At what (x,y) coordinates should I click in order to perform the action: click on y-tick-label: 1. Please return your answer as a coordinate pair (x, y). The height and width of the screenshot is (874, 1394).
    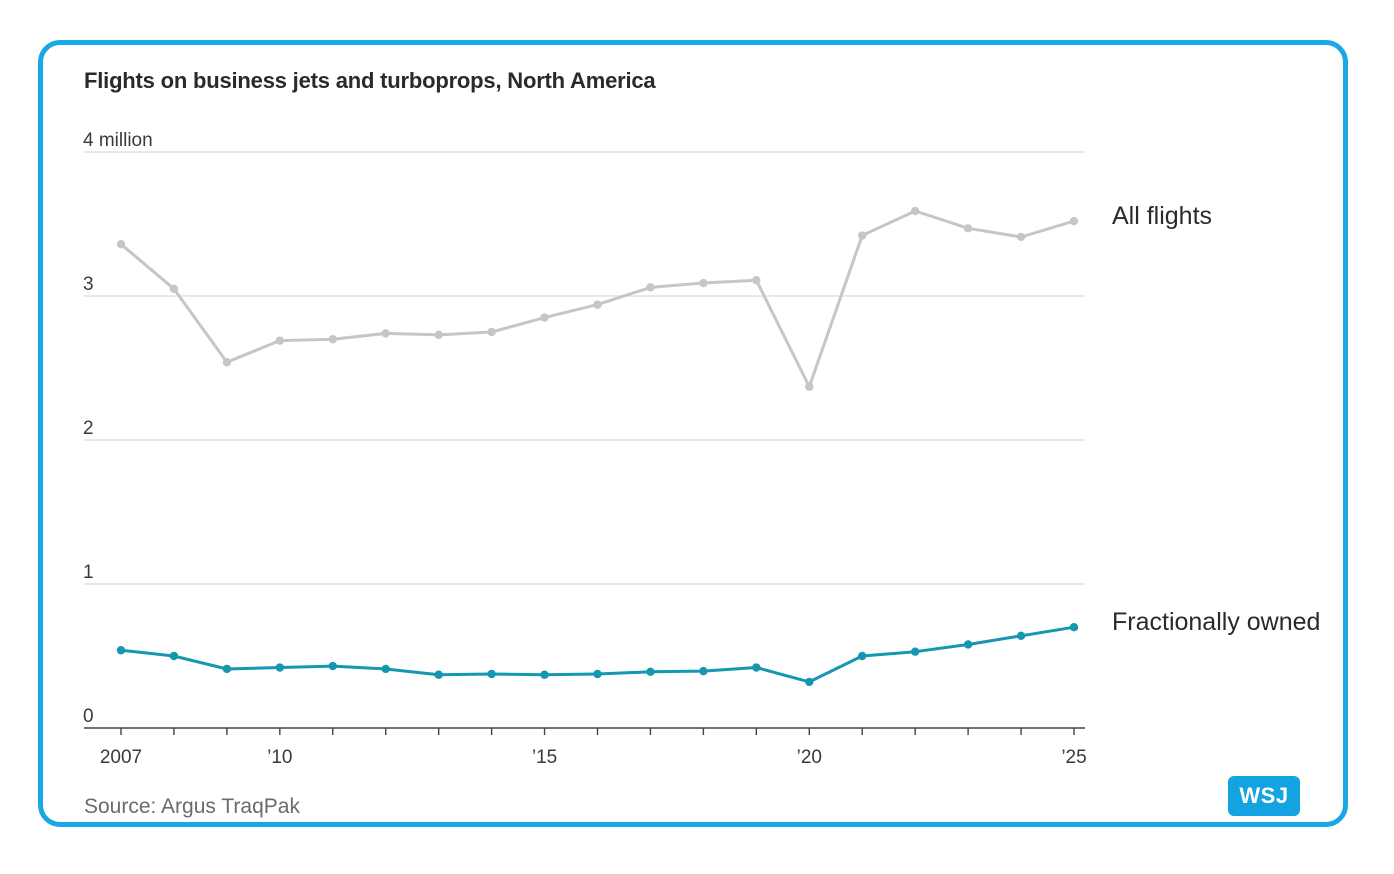
    Looking at the image, I should click on (88, 572).